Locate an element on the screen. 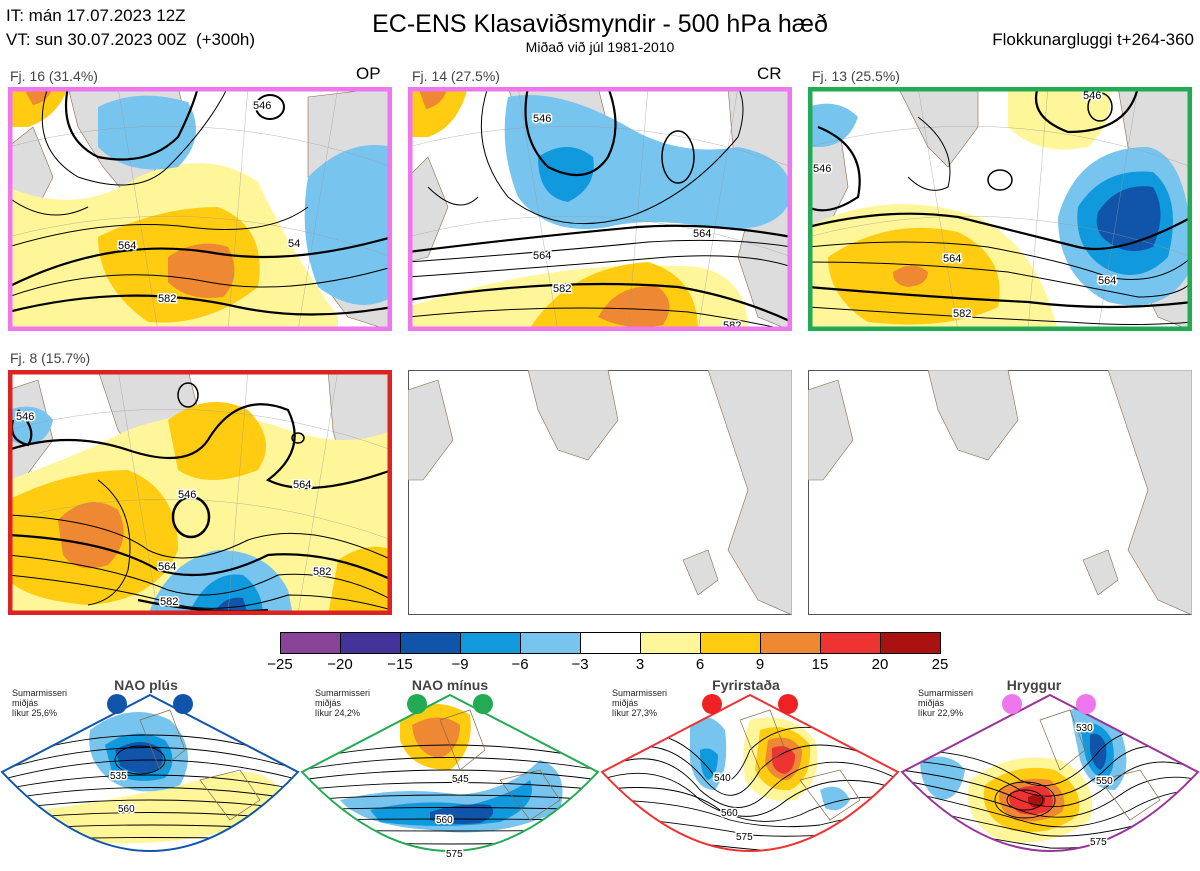  regime-4-map: 530 550 575 is located at coordinates (1050, 780).